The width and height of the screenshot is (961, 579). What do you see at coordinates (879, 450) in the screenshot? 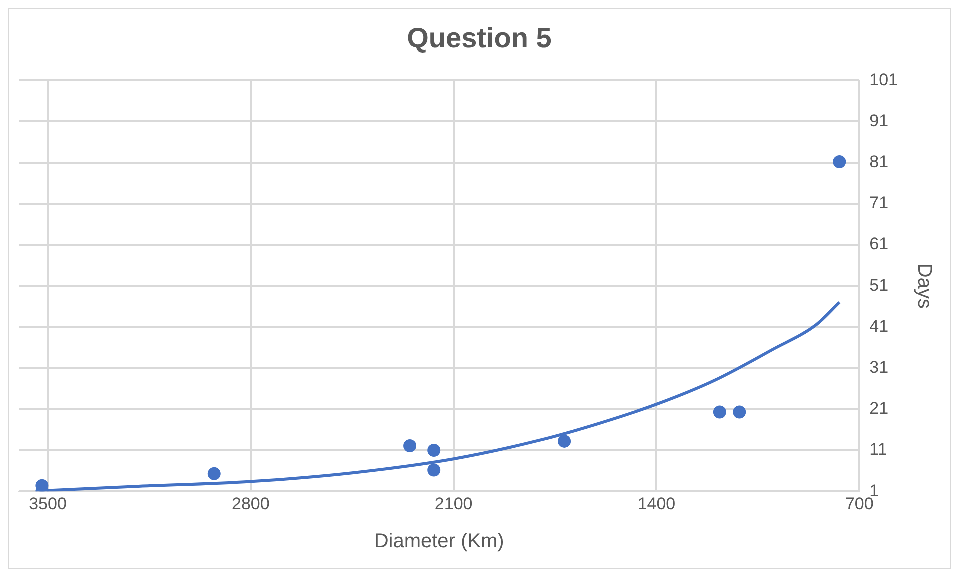
I see `y-tick-label: 11` at bounding box center [879, 450].